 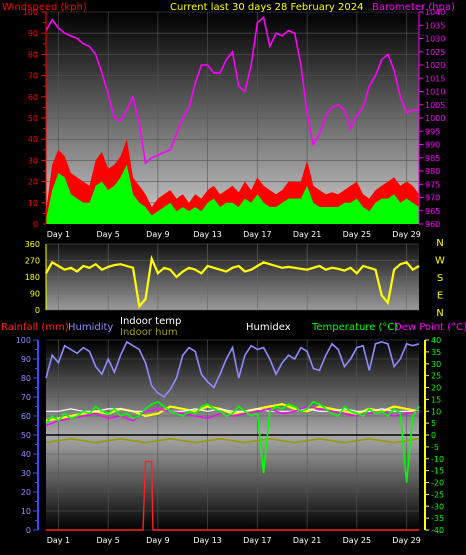 What do you see at coordinates (439, 243) in the screenshot?
I see `compass-label: N` at bounding box center [439, 243].